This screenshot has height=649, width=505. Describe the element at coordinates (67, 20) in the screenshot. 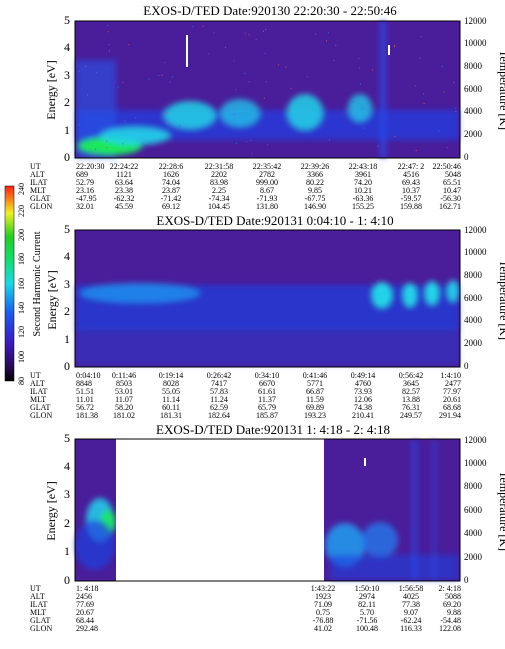

I see `panel-1-ytick-5: 5` at that location.